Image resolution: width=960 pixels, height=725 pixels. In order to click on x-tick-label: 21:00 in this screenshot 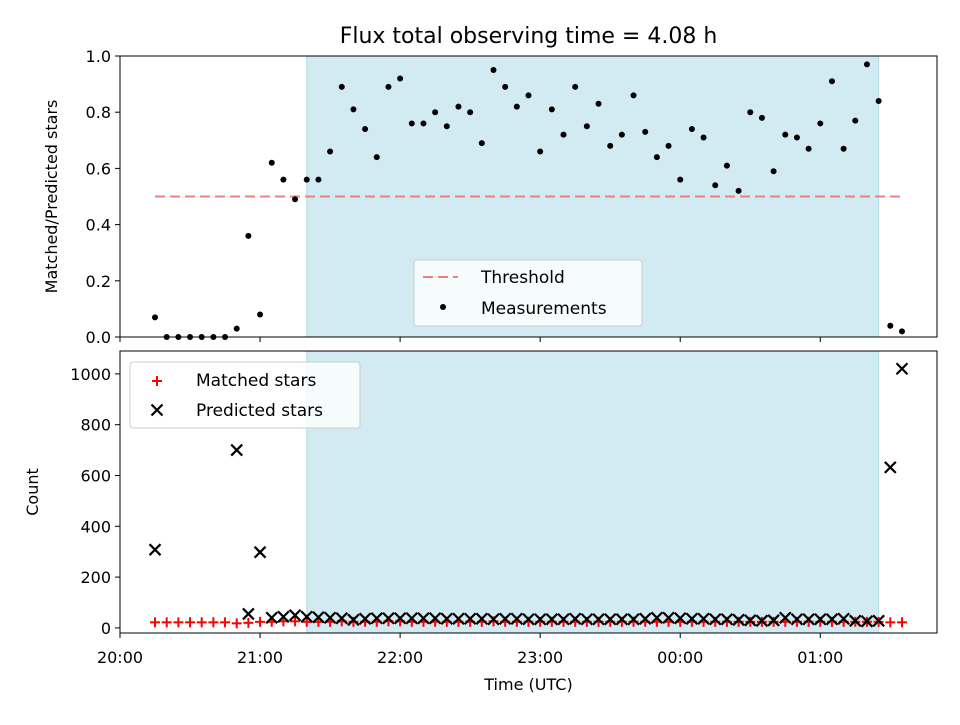, I will do `click(260, 657)`.